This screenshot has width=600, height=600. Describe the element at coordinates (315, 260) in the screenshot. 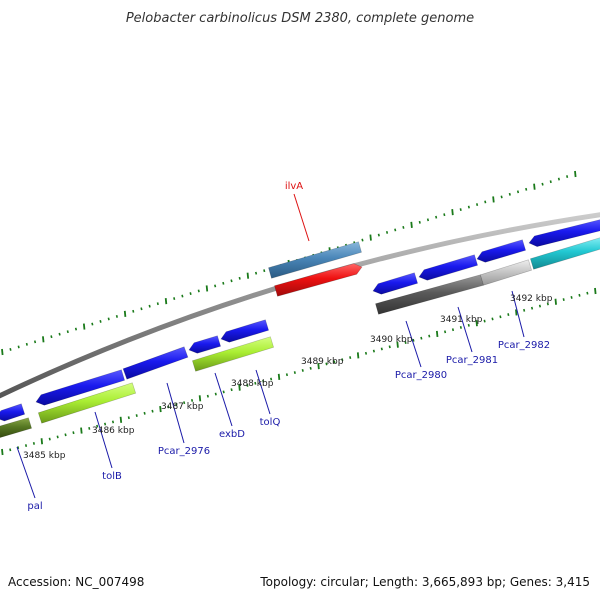

I see `gene-ilvA-upper` at that location.